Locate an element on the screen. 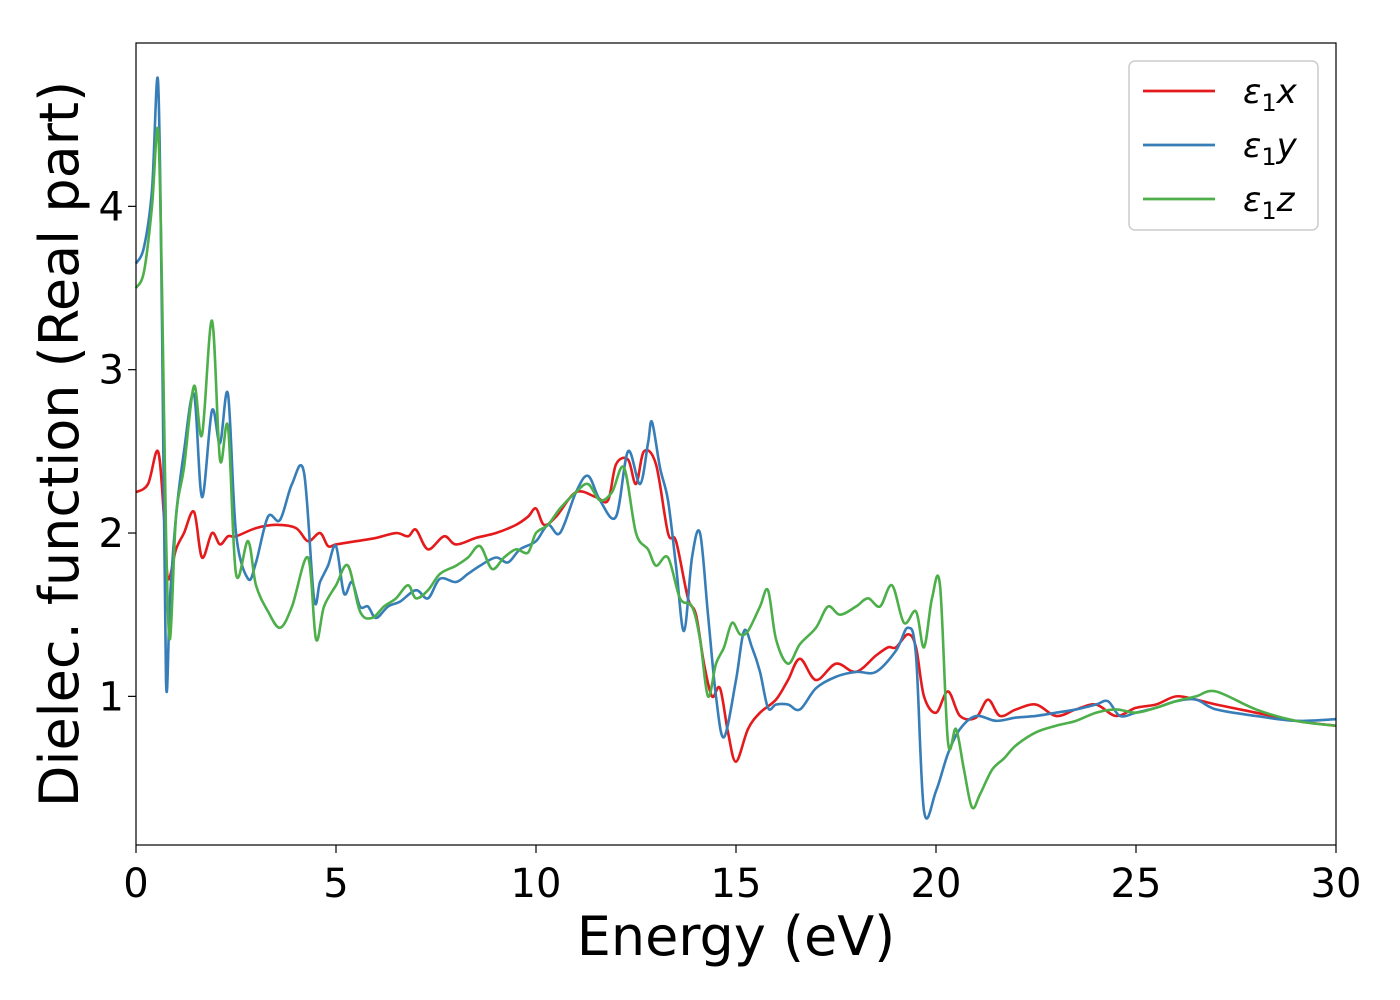 This screenshot has width=1400, height=1000. x-tick-label: 25 is located at coordinates (1136, 884).